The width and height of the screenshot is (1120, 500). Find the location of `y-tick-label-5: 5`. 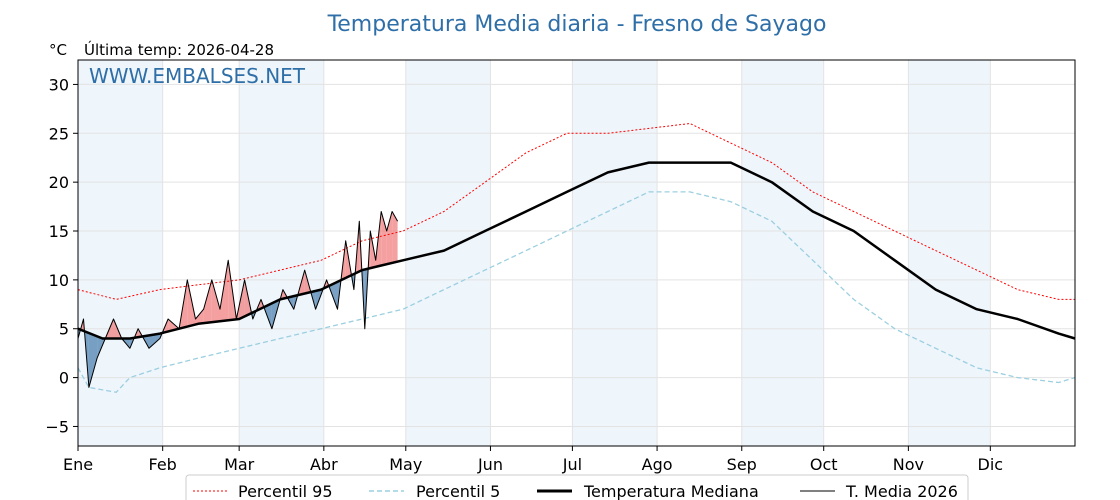

y-tick-label-5: 5 is located at coordinates (64, 329).